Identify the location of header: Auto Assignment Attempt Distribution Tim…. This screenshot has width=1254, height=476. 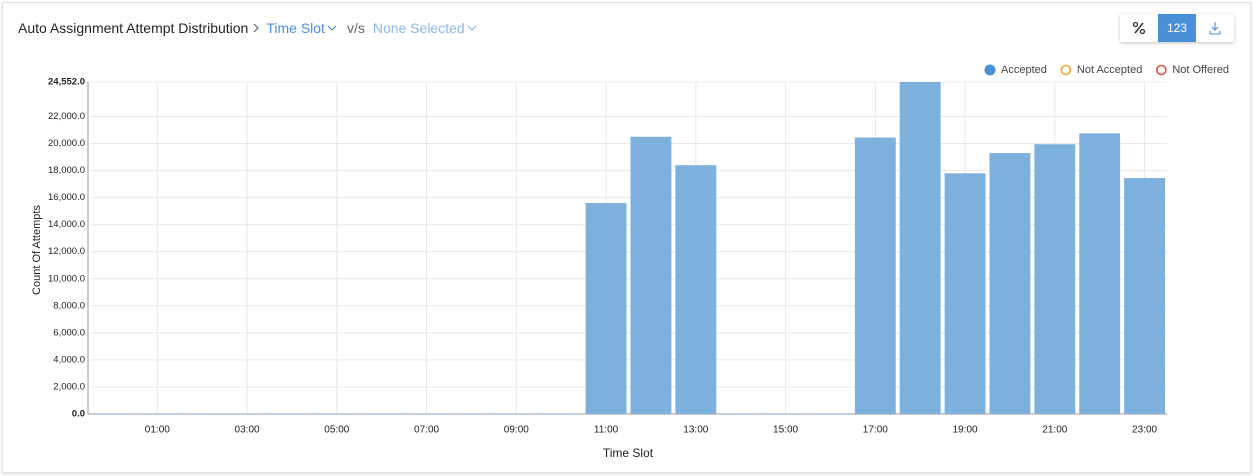
(248, 28).